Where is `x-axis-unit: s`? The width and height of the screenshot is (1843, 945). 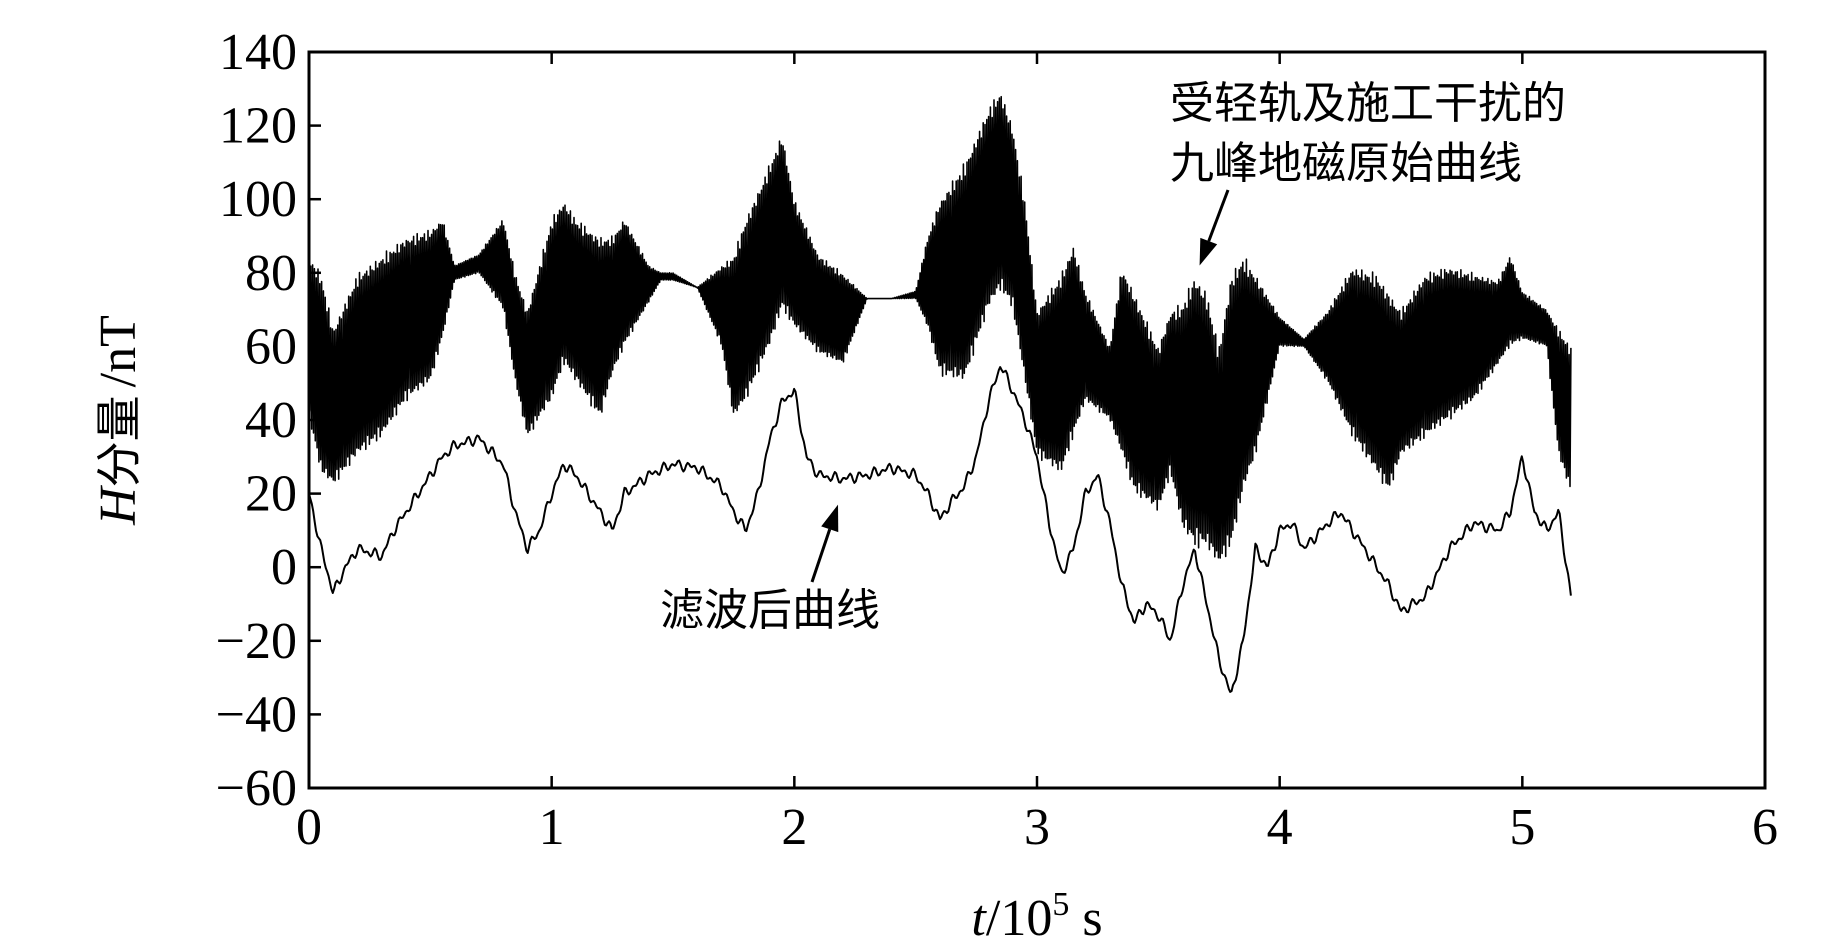
x-axis-unit: s is located at coordinates (1085, 917).